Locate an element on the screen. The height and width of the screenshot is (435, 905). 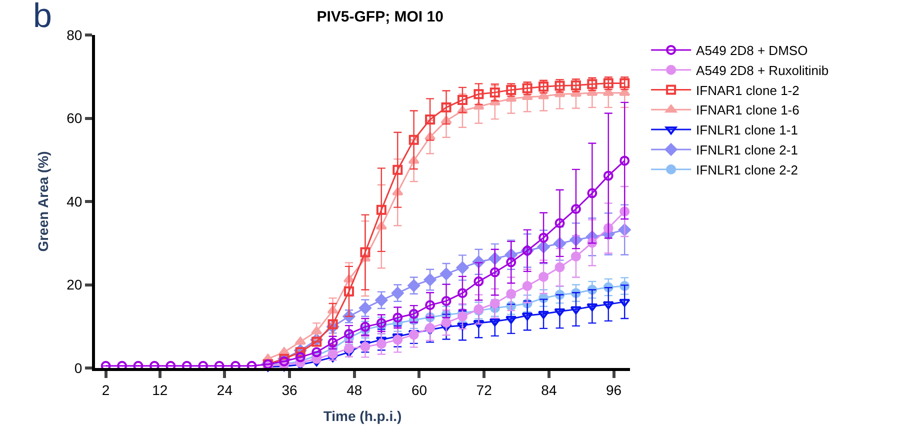
y-axis-title: Green Area (%) is located at coordinates (43, 201).